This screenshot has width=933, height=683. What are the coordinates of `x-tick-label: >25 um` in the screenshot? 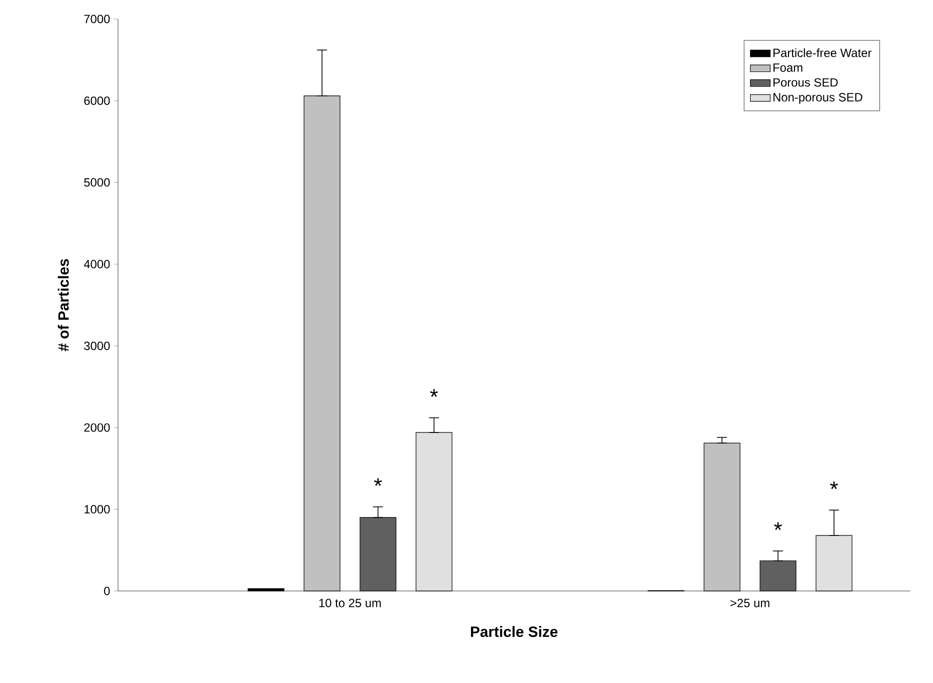 It's located at (750, 603).